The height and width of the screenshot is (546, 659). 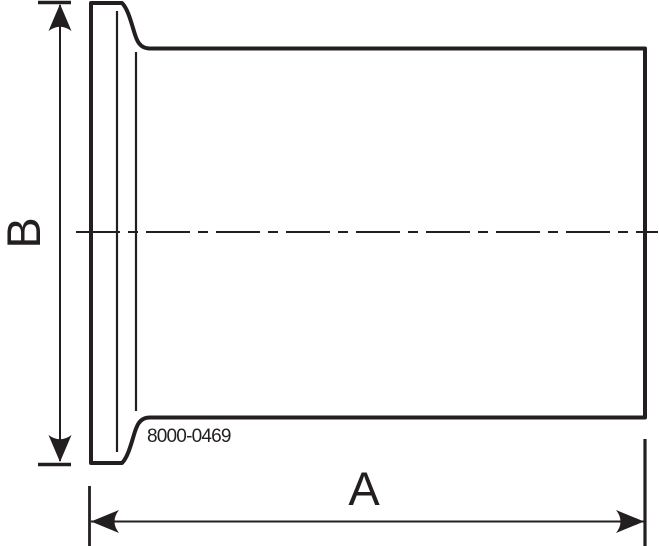 I want to click on part-number: 8000-0469, so click(x=189, y=436).